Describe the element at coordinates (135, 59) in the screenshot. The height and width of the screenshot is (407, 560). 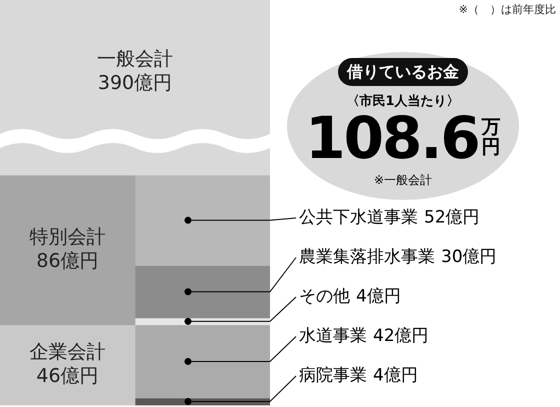
I see `category-label: 一般会計` at that location.